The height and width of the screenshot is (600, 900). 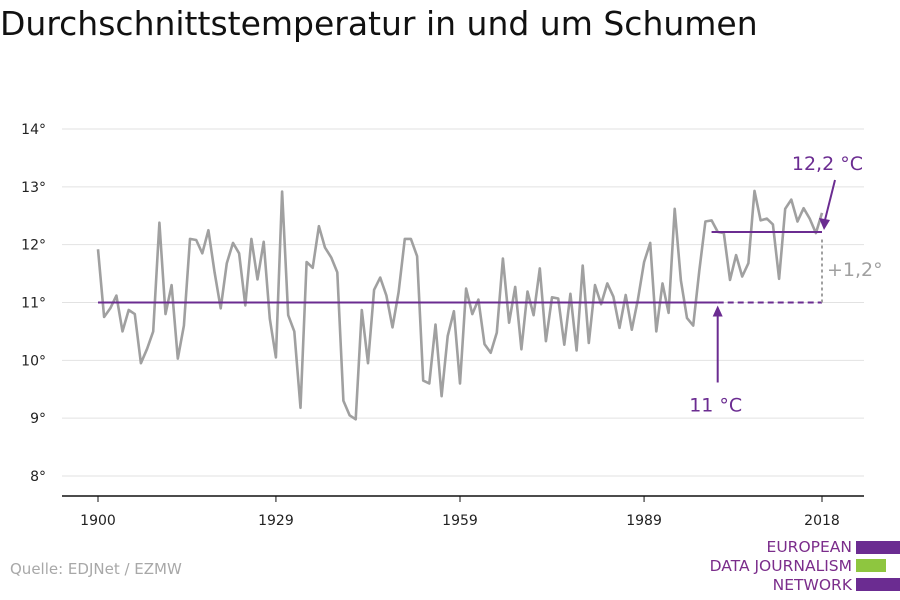 I want to click on y-tick-label: 11°, so click(x=33, y=304).